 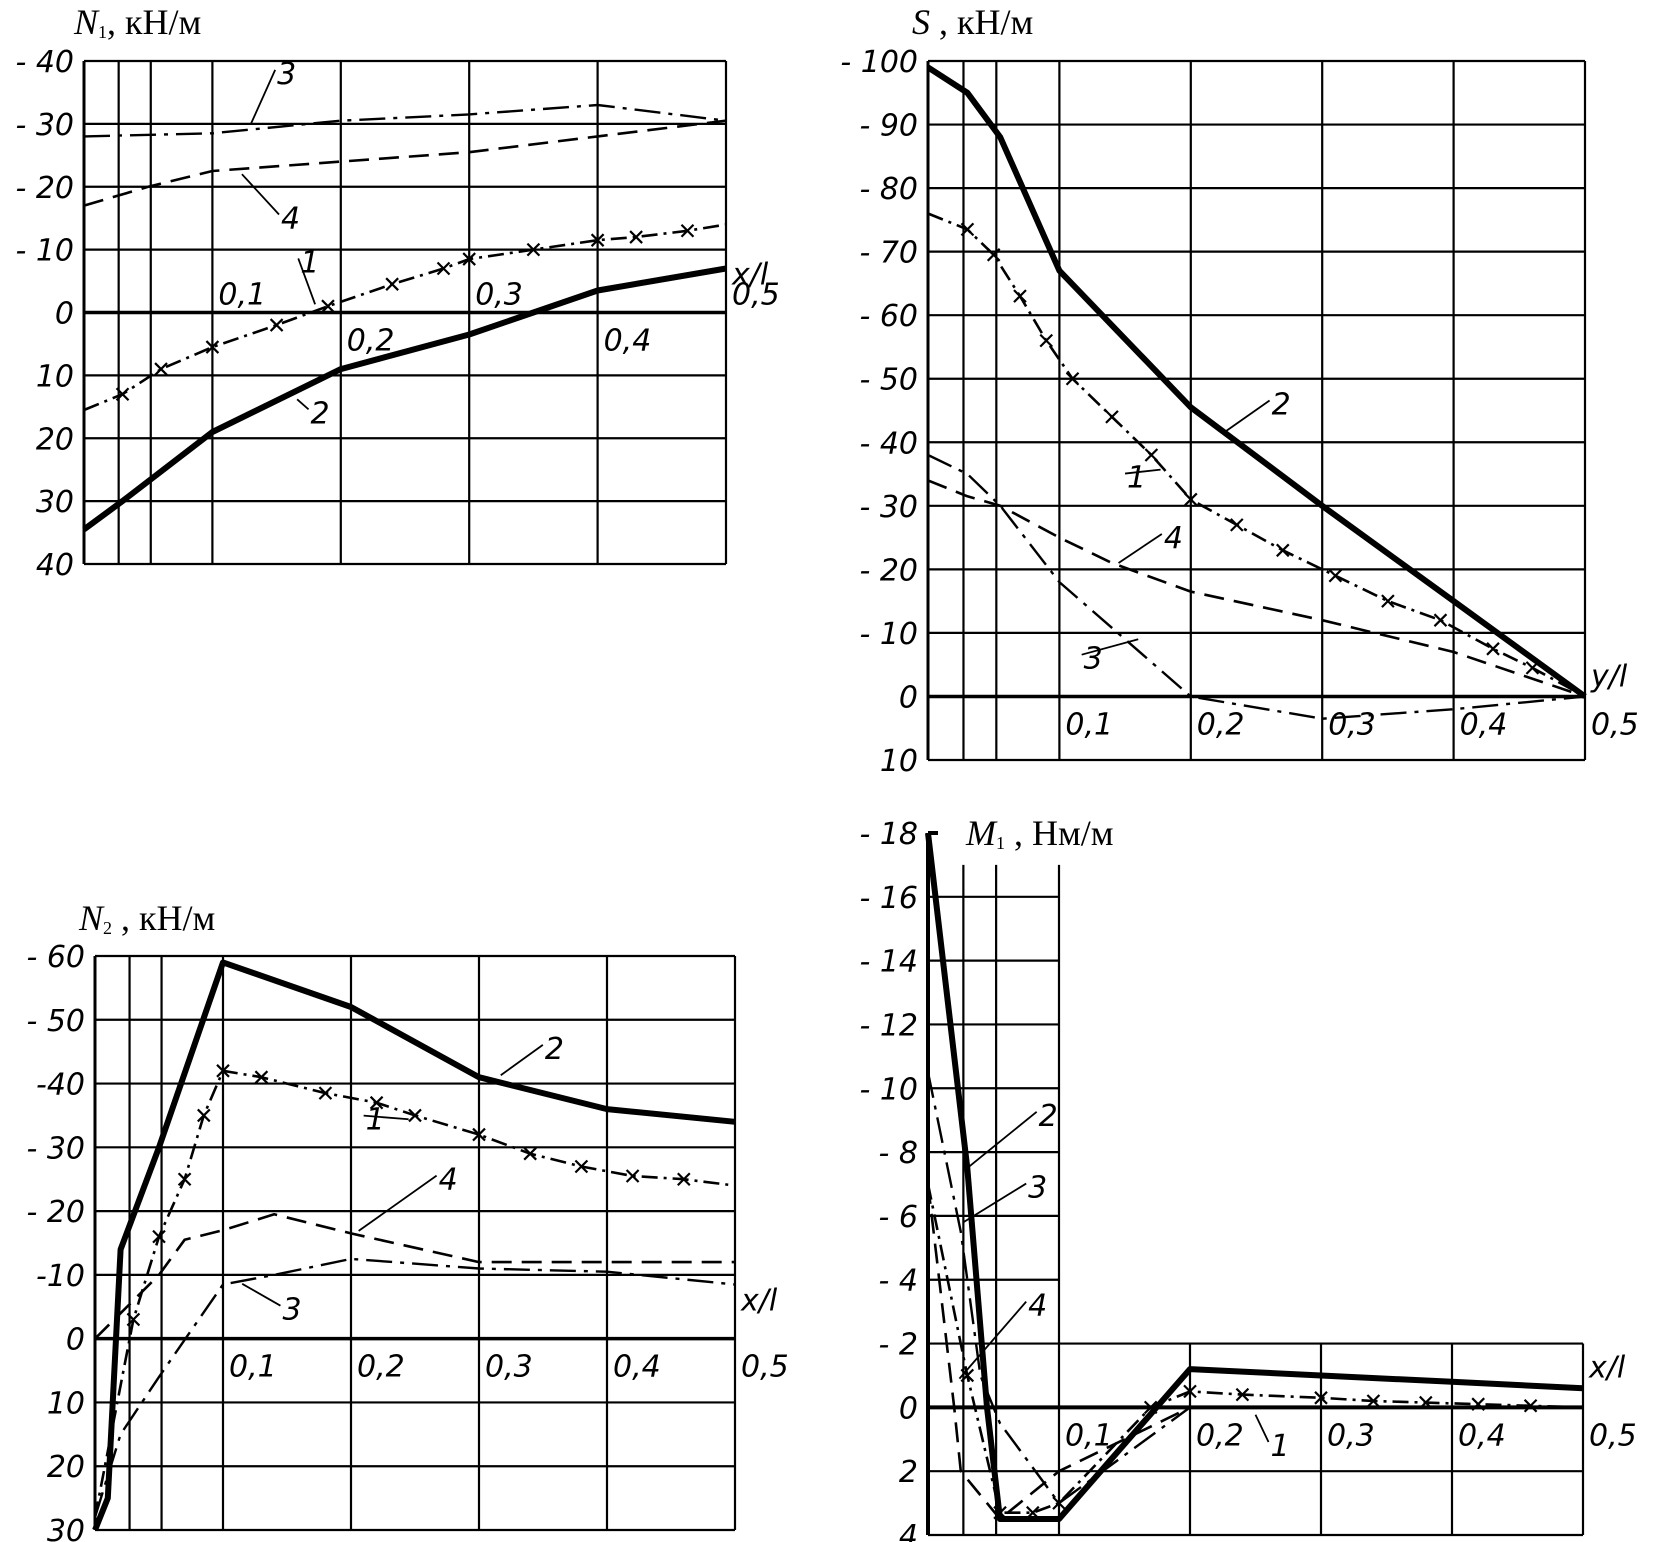 I want to click on grid, so click(x=415, y=1243).